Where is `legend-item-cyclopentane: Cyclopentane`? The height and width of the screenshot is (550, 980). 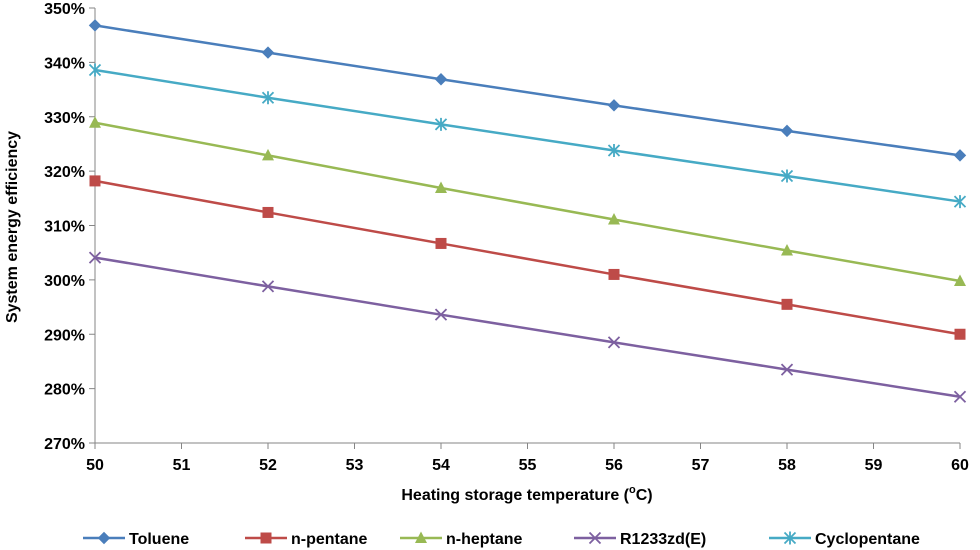 legend-item-cyclopentane: Cyclopentane is located at coordinates (844, 539).